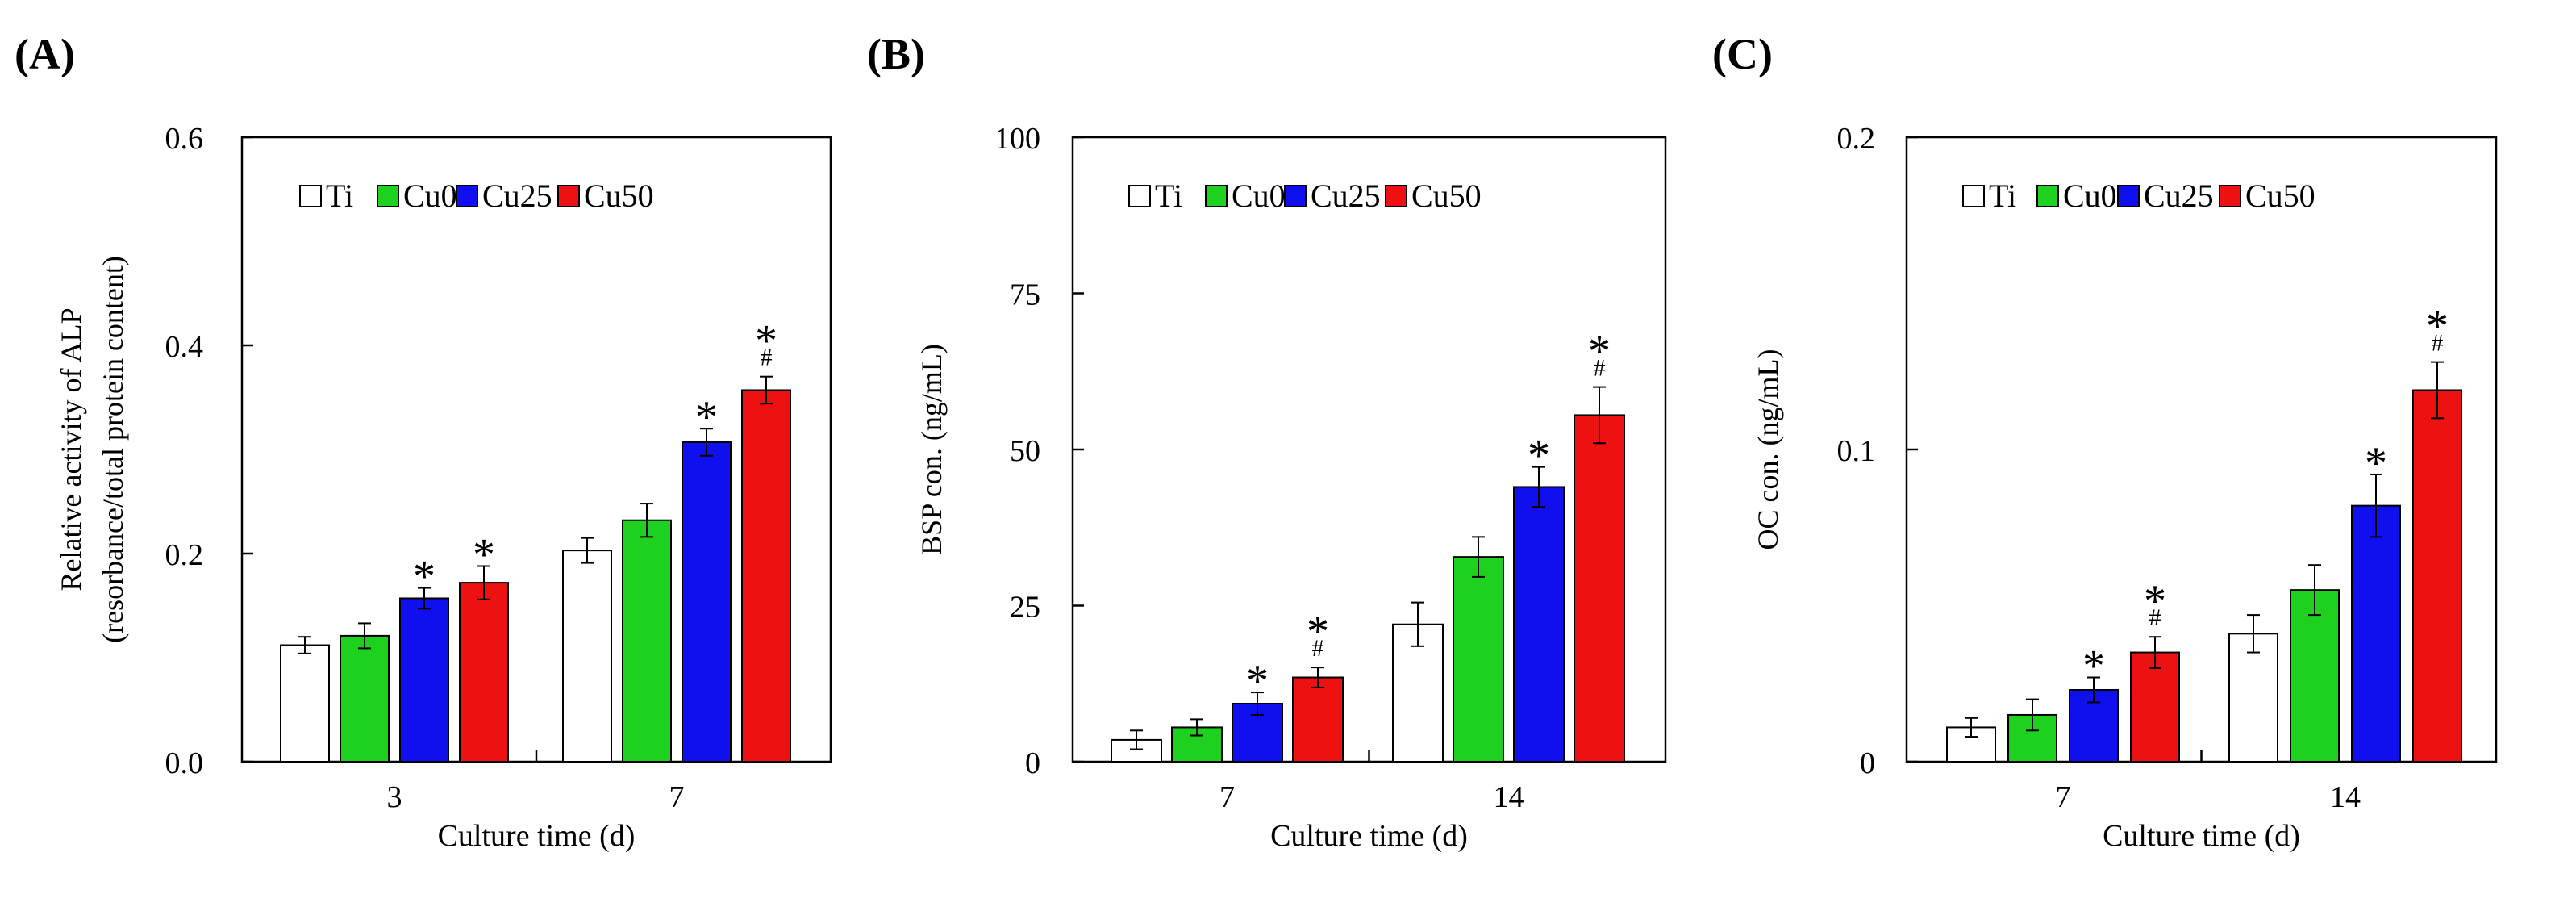 This screenshot has width=2576, height=907. I want to click on panel-label: (B), so click(896, 54).